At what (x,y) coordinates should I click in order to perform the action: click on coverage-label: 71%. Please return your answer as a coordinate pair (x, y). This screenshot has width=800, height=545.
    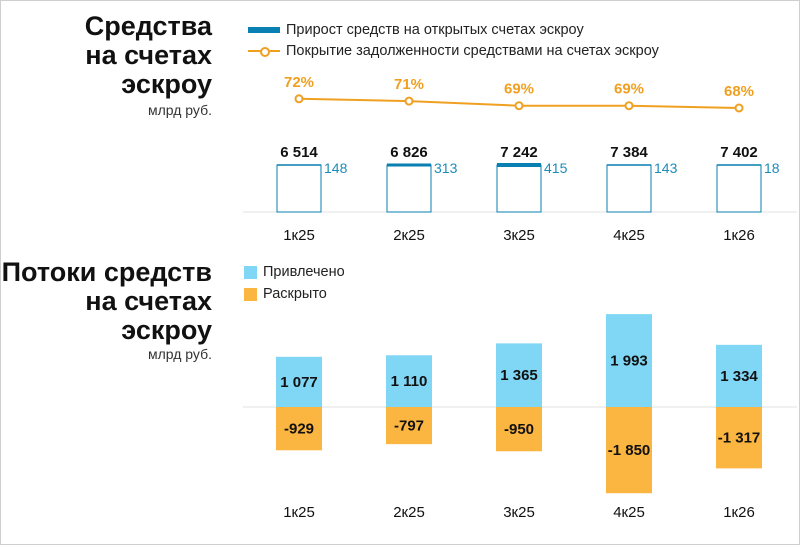
    Looking at the image, I should click on (409, 84).